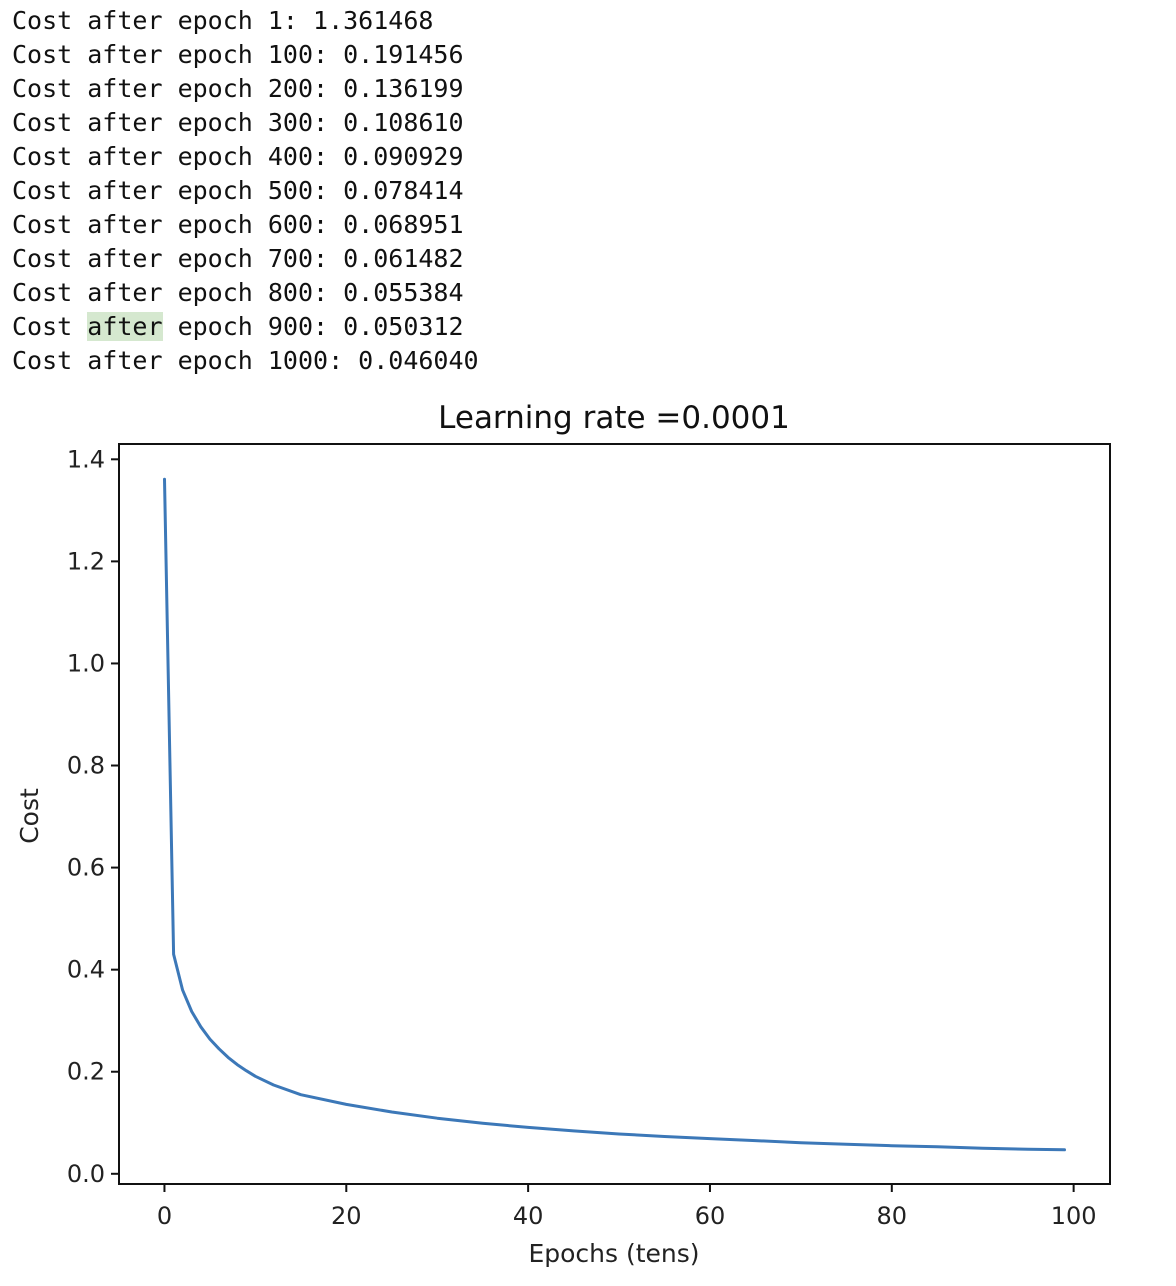  I want to click on chart-title: Learning rate =0.0001, so click(614, 418).